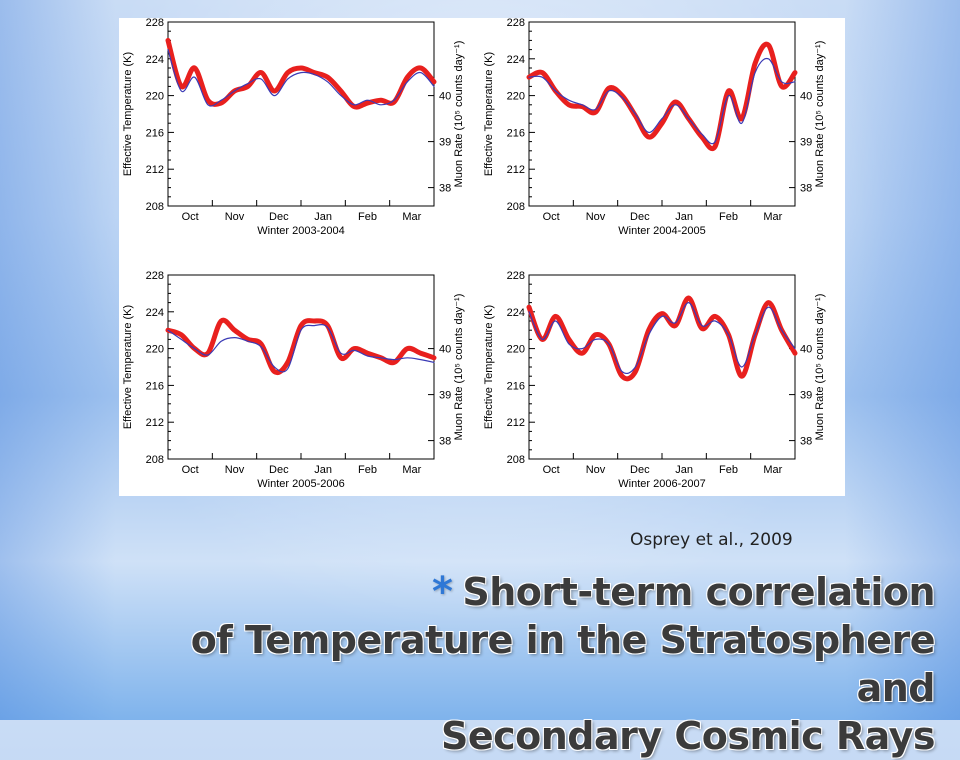  I want to click on title-line-1-text: Short-term correlation, so click(698, 592).